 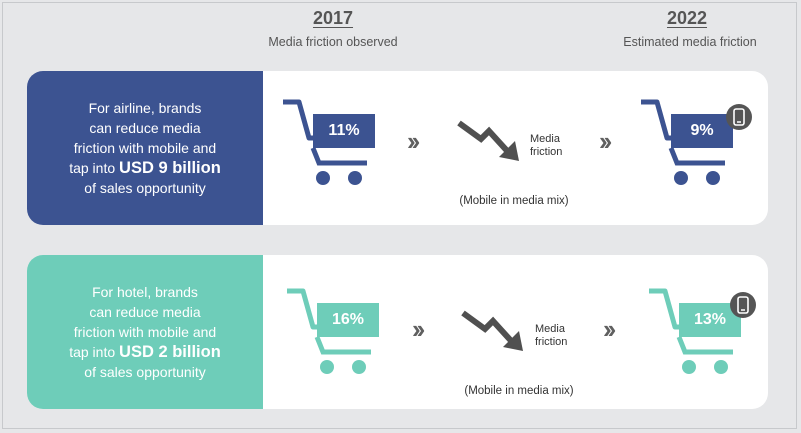 I want to click on year-2017-subtitle: Media friction observed, so click(x=333, y=42).